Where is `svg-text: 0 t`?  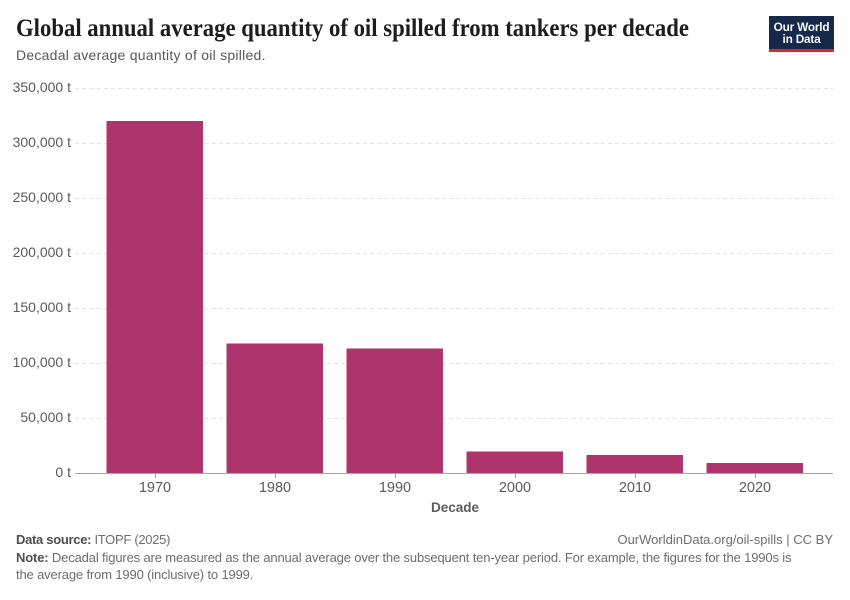 svg-text: 0 t is located at coordinates (63, 472).